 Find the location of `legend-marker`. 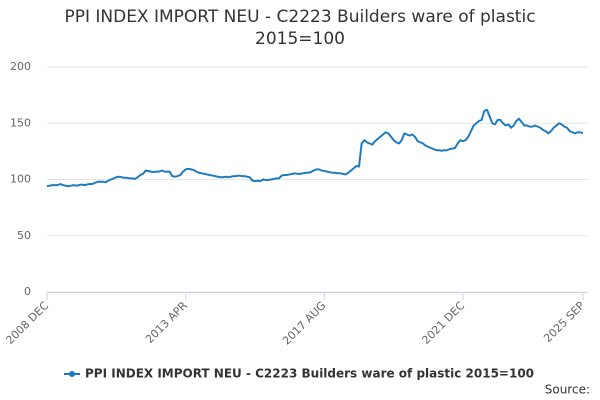

legend-marker is located at coordinates (72, 374).